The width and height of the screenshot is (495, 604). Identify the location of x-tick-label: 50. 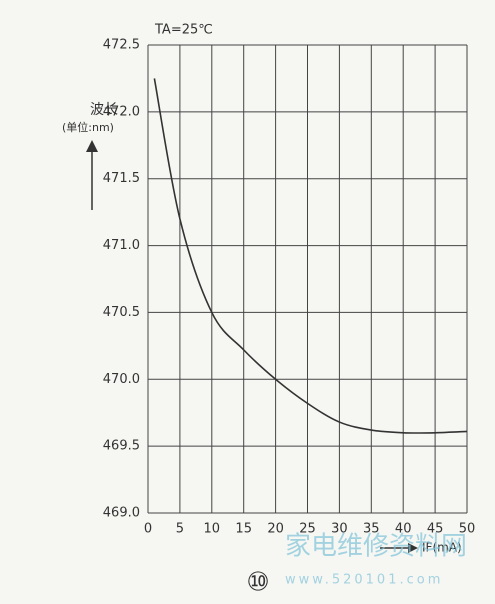
(467, 529).